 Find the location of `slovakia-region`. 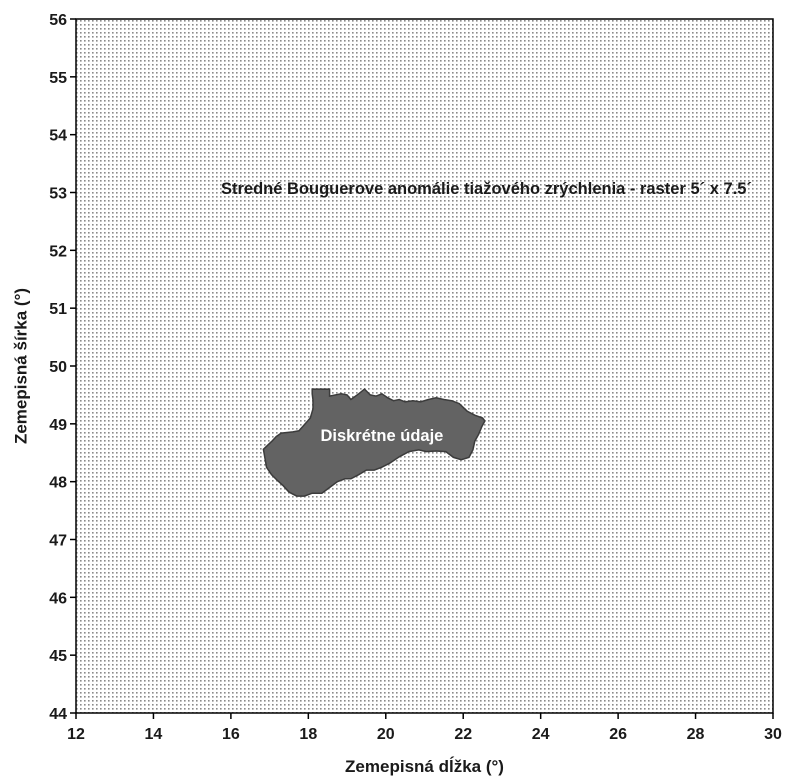

slovakia-region is located at coordinates (374, 442).